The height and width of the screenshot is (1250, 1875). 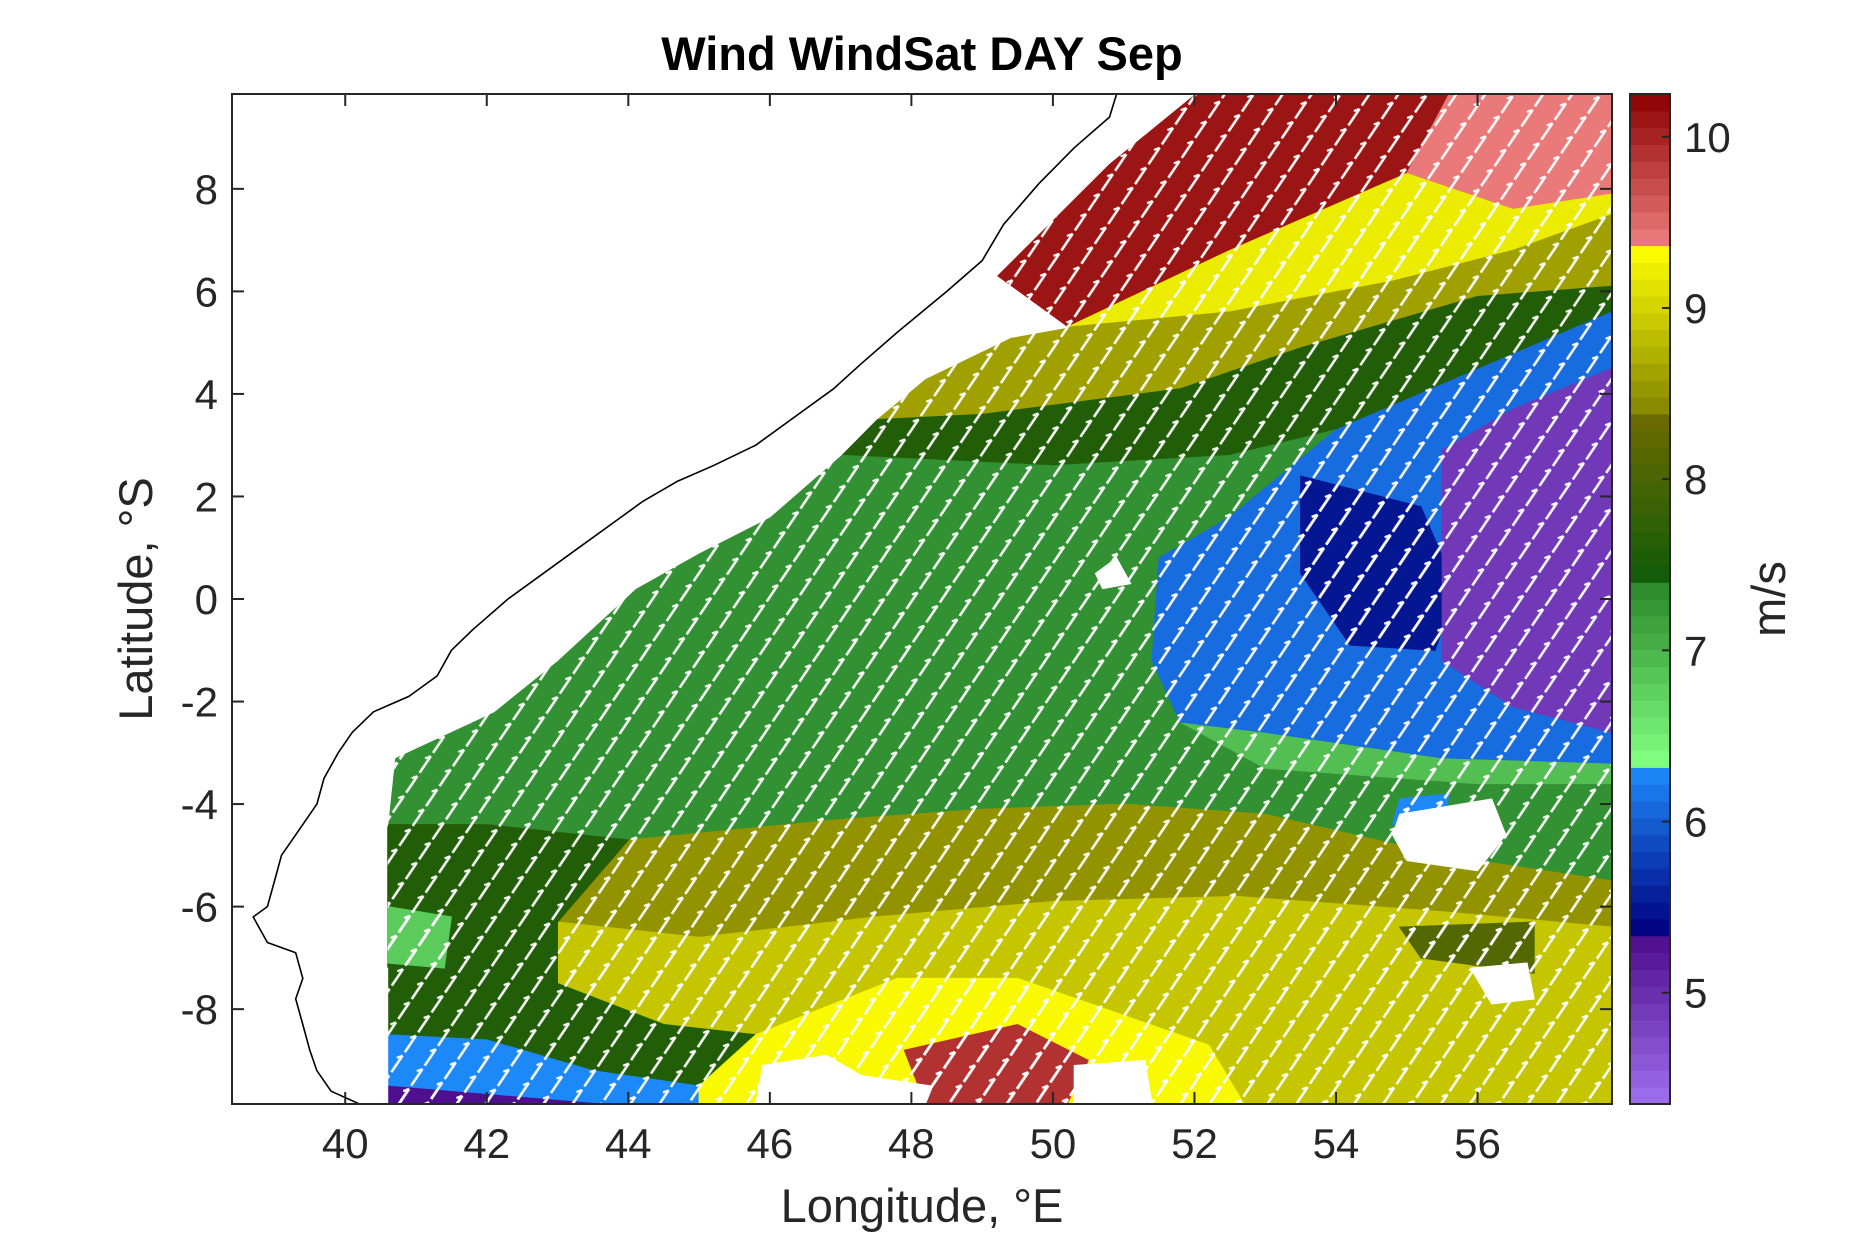 What do you see at coordinates (1477, 1143) in the screenshot?
I see `x-tick-label: 56` at bounding box center [1477, 1143].